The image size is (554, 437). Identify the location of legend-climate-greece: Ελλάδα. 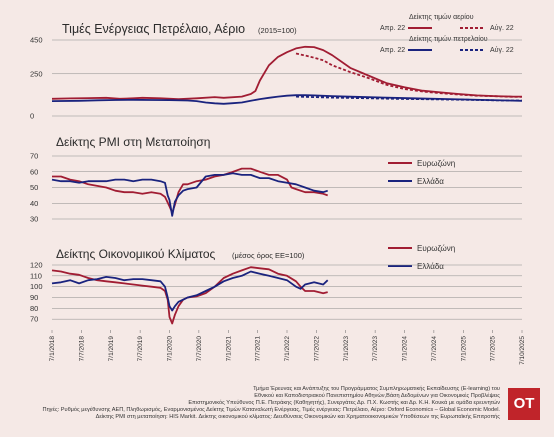
(430, 266).